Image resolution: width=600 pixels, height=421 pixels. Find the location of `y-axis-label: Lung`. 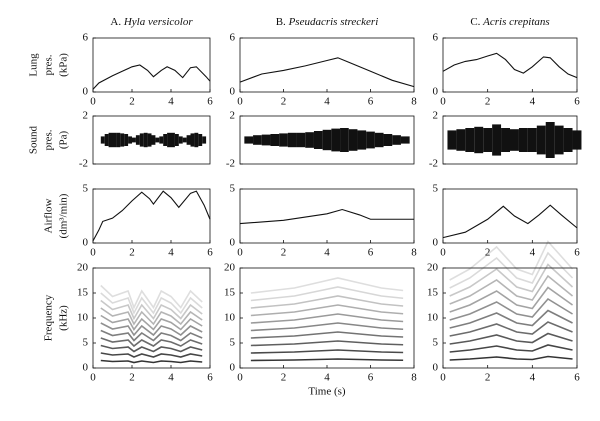

y-axis-label: Lung is located at coordinates (34, 65).